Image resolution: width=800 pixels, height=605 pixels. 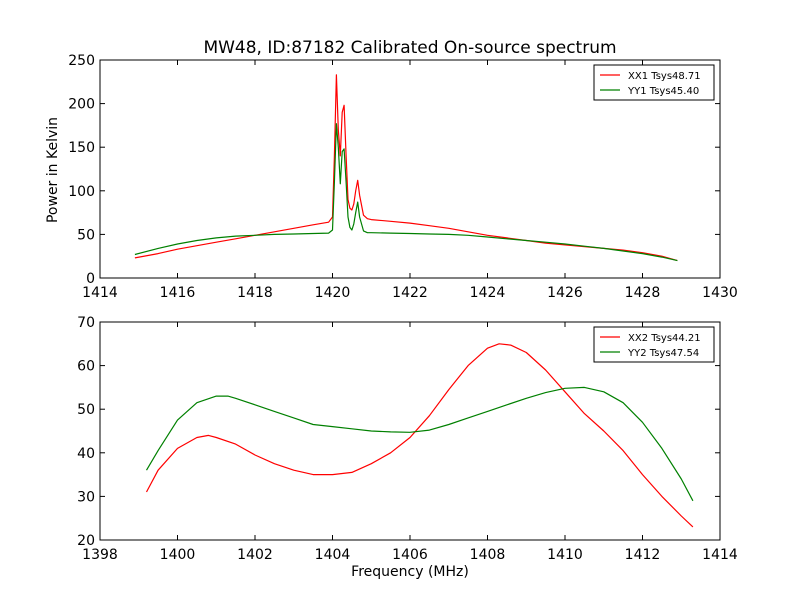 What do you see at coordinates (333, 555) in the screenshot?
I see `bottom-x-tick-label: 1404` at bounding box center [333, 555].